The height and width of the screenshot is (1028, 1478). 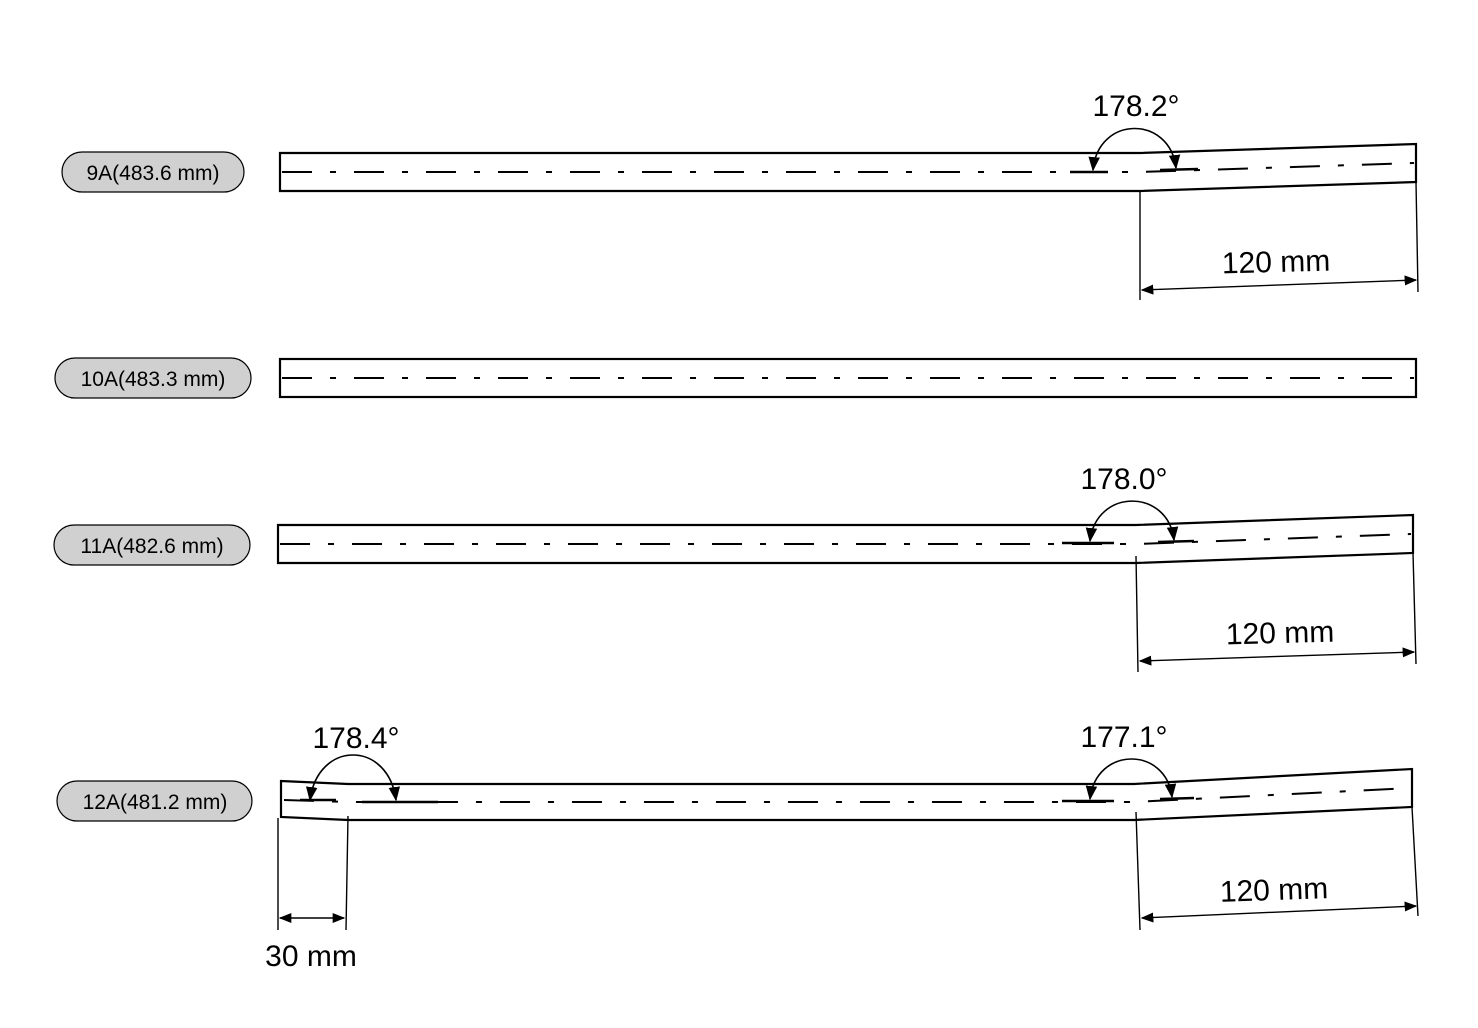 I want to click on specimen-label: 10A(483.3 mm), so click(x=153, y=379).